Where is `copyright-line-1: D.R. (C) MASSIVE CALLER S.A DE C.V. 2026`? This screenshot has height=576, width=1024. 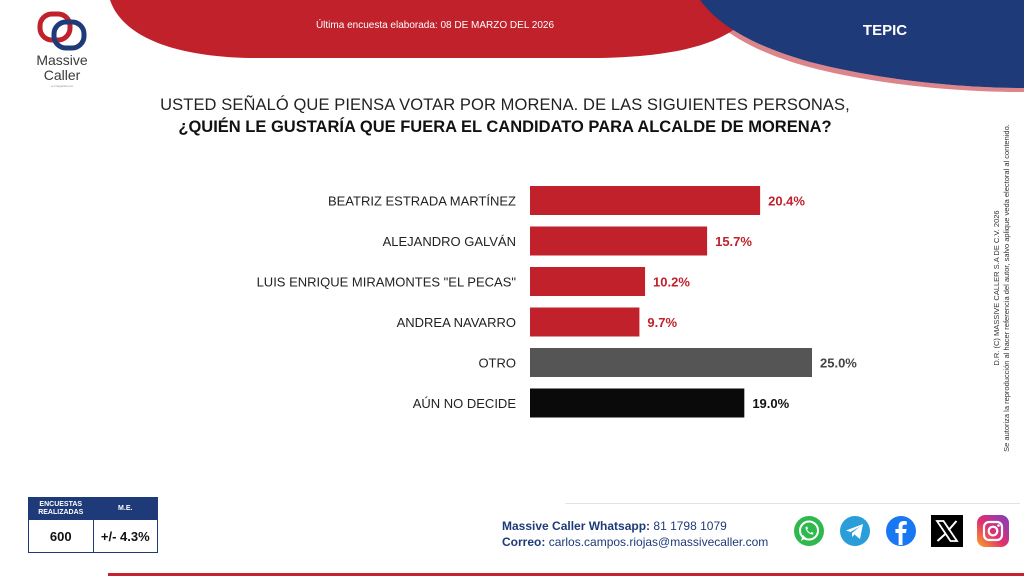
copyright-line-1: D.R. (C) MASSIVE CALLER S.A DE C.V. 2026 is located at coordinates (996, 288).